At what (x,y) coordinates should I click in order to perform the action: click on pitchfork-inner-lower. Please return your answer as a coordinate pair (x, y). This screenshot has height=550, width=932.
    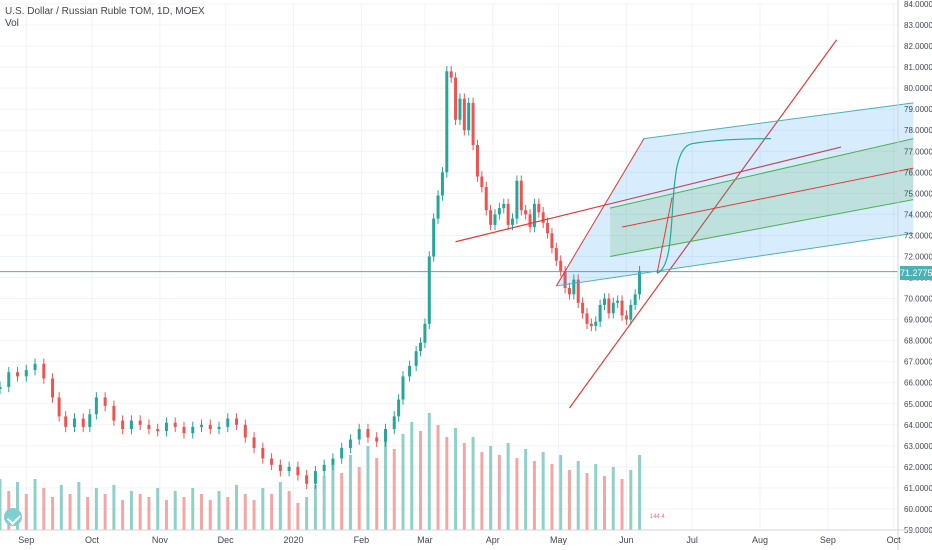
    Looking at the image, I should click on (762, 228).